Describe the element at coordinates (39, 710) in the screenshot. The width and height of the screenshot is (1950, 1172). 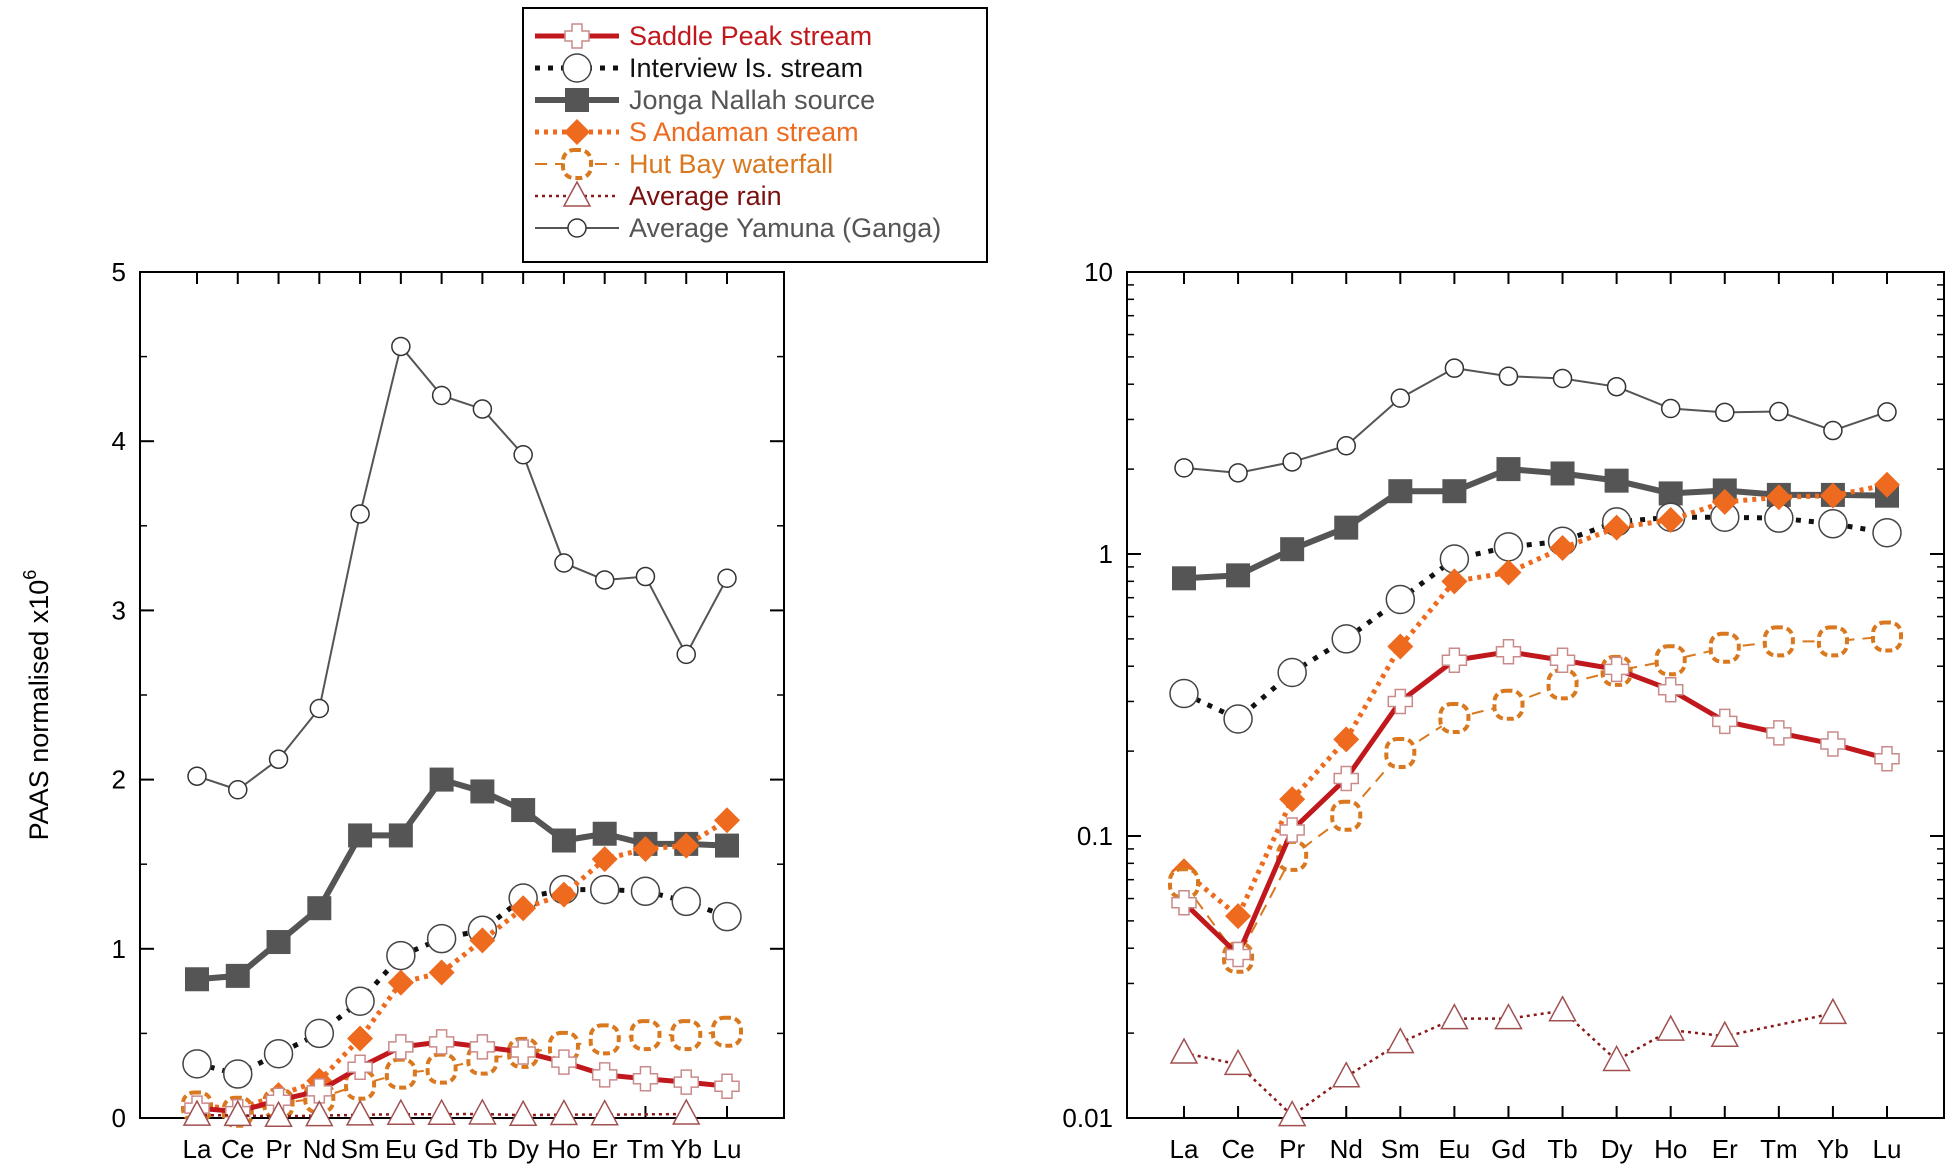
I see `y-axis-title-text: PAAS normalised x10` at that location.